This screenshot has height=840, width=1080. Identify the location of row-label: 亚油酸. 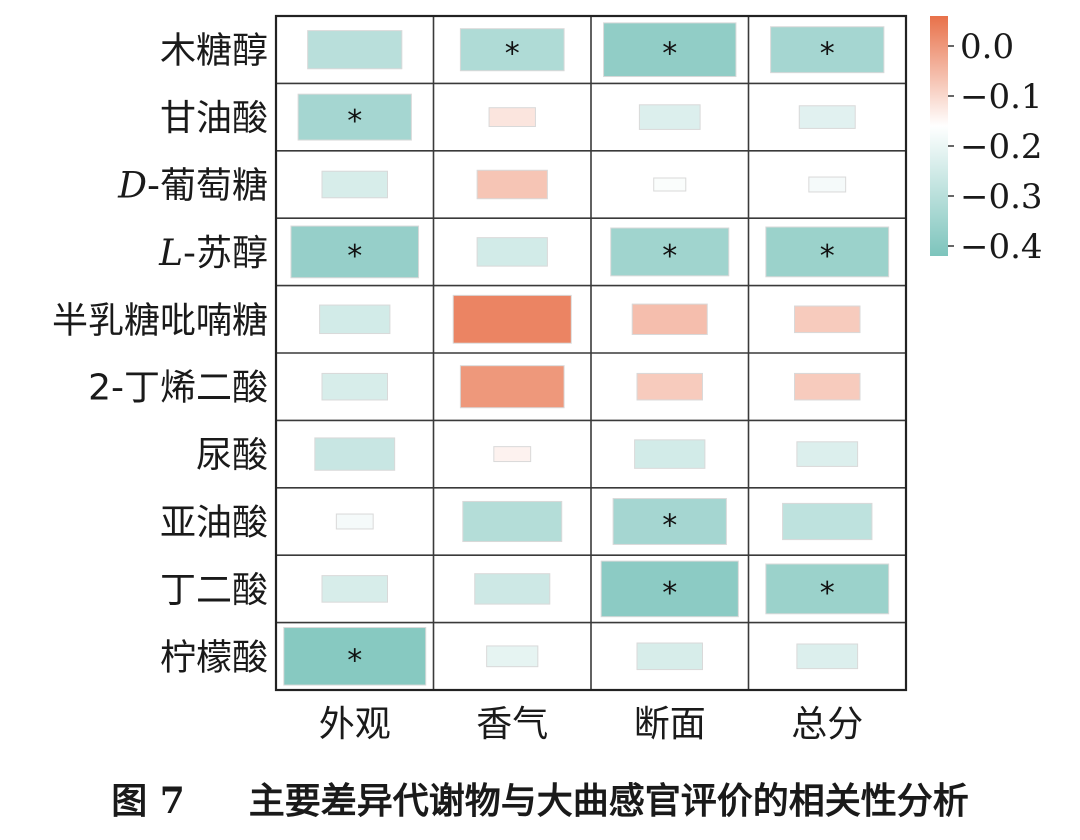
(214, 523).